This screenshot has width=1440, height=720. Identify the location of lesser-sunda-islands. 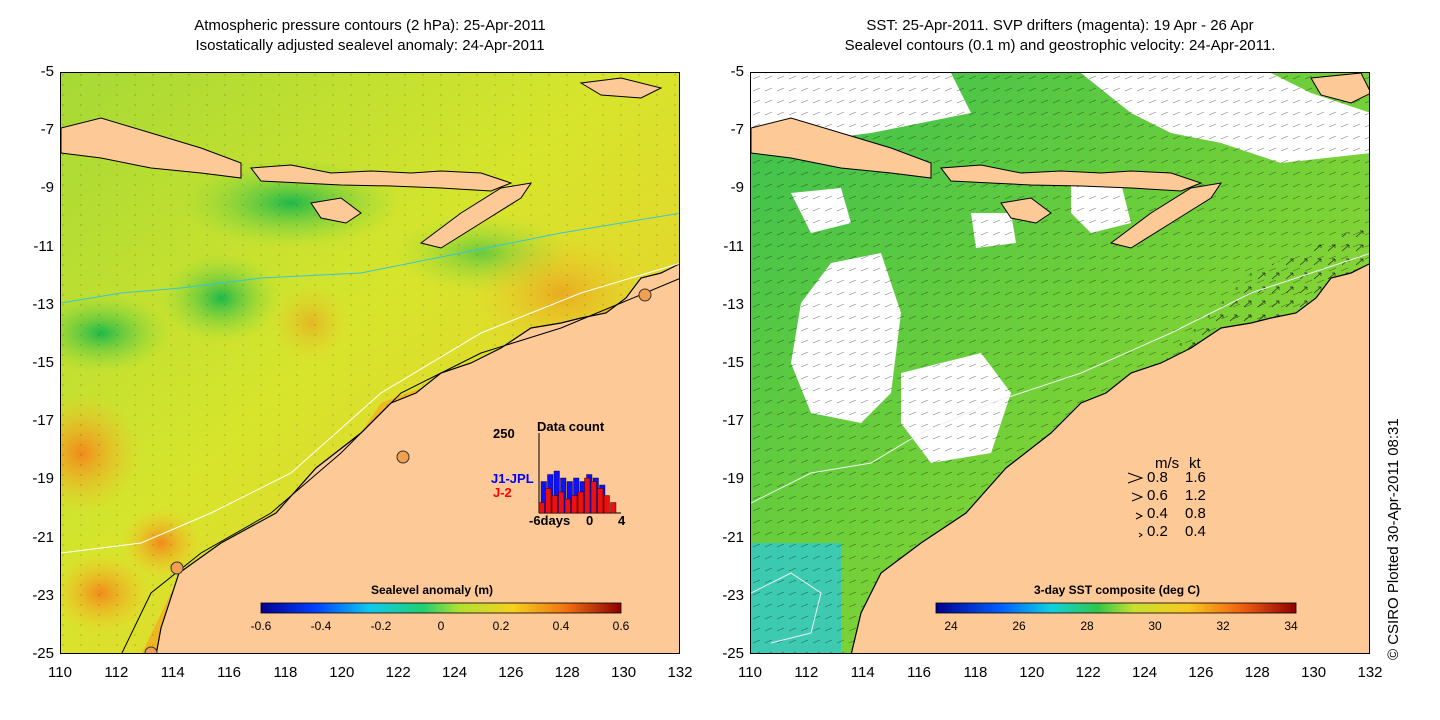
(1071, 178).